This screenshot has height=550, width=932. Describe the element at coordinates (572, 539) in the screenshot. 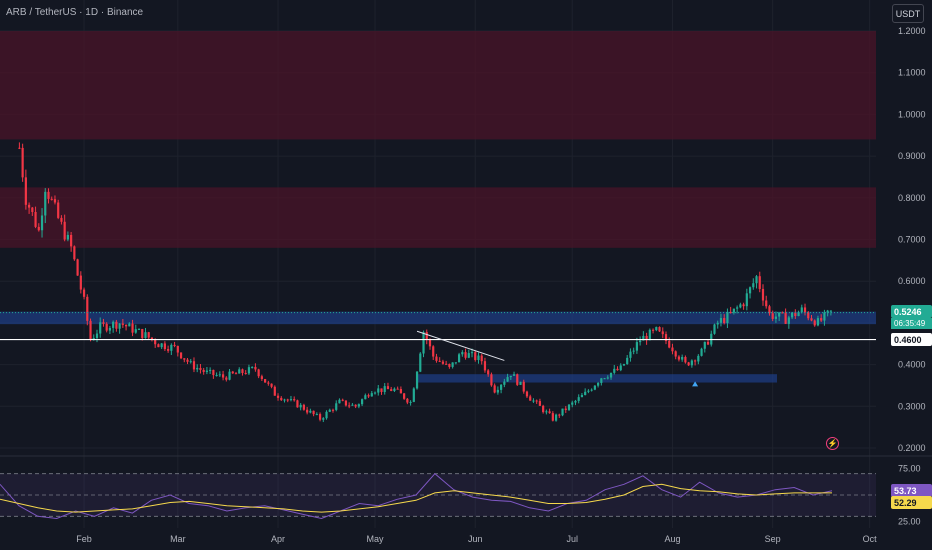

I see `month-tick-label: Jul` at that location.